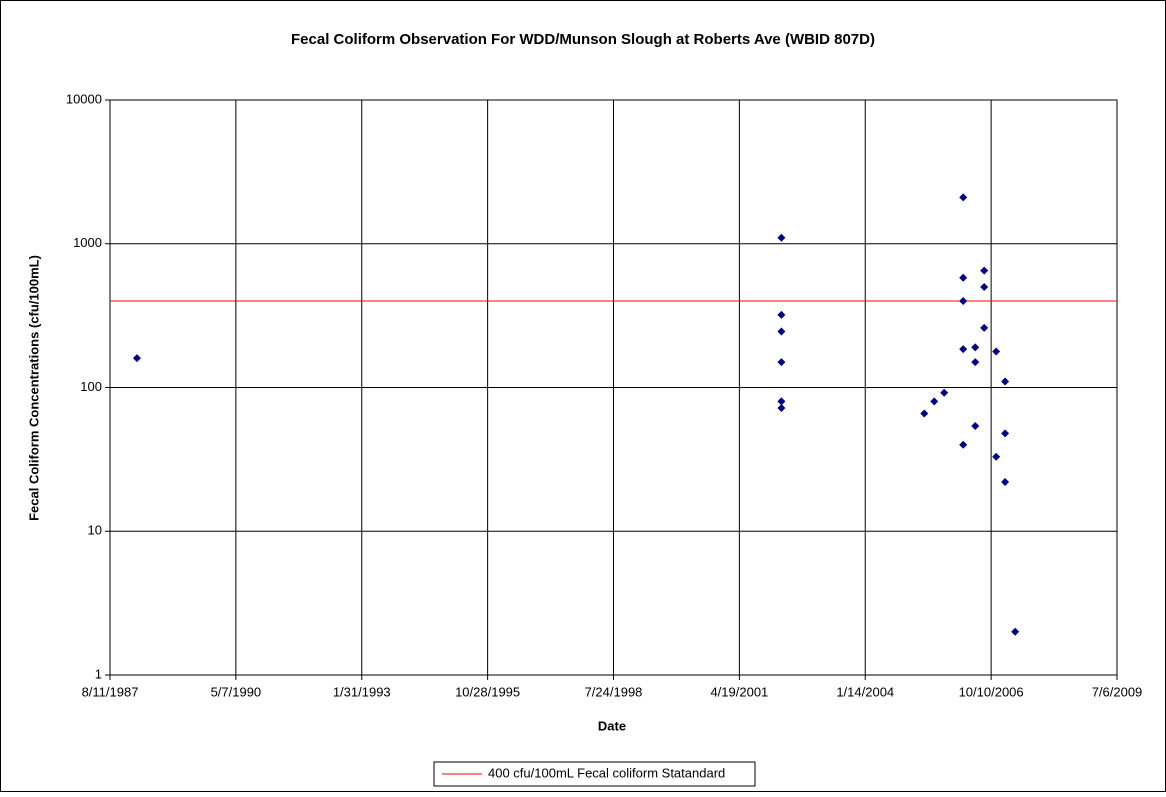  What do you see at coordinates (606, 772) in the screenshot?
I see `legend-label: 400 cfu/100mL Fecal coliform Statandard` at bounding box center [606, 772].